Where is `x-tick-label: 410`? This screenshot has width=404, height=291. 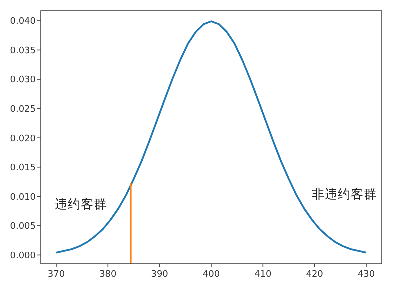 x-tick-label: 410 is located at coordinates (263, 275).